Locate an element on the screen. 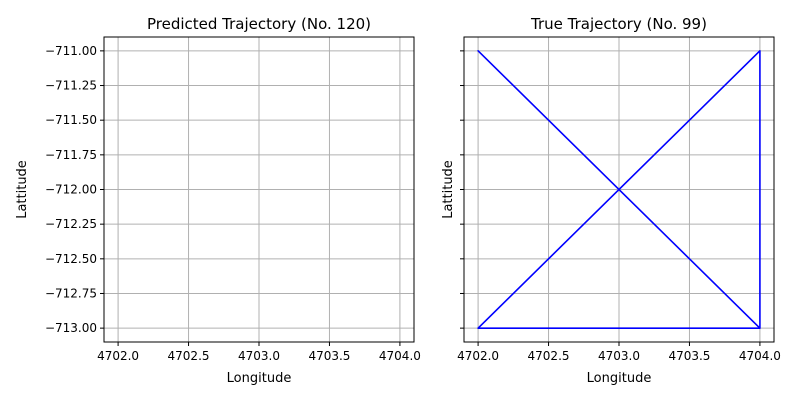 The image size is (800, 400). y-tick-label: −712.25 is located at coordinates (71, 224).